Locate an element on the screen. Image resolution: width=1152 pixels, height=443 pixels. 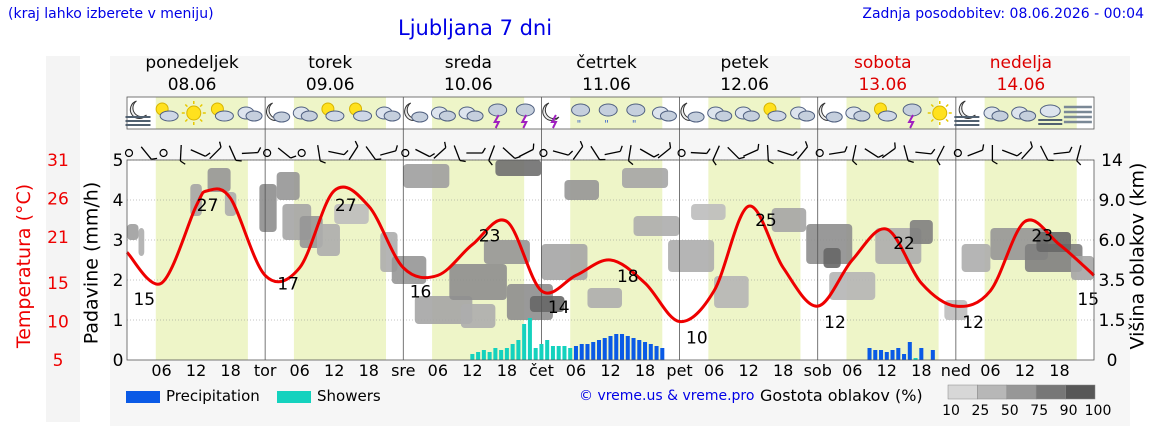
precip-tick: 1 is located at coordinates (118, 321).